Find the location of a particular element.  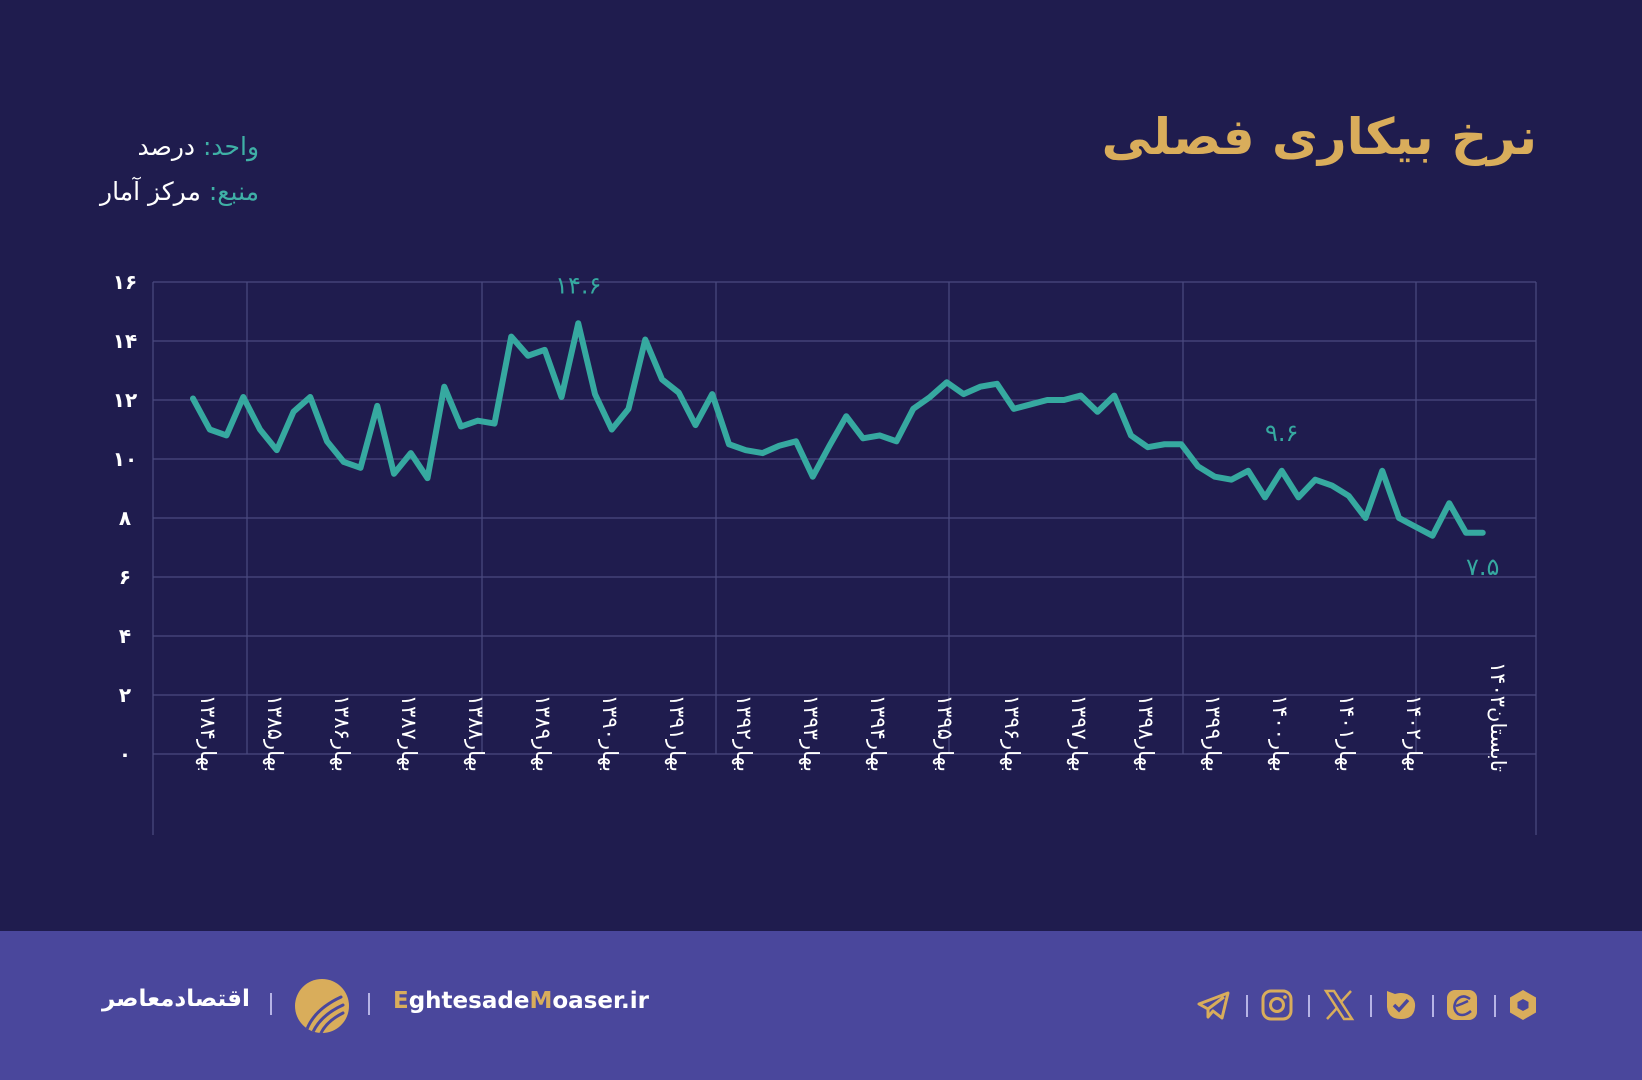

x-tick-label: بهار۱۳۹۰ is located at coordinates (610, 733).